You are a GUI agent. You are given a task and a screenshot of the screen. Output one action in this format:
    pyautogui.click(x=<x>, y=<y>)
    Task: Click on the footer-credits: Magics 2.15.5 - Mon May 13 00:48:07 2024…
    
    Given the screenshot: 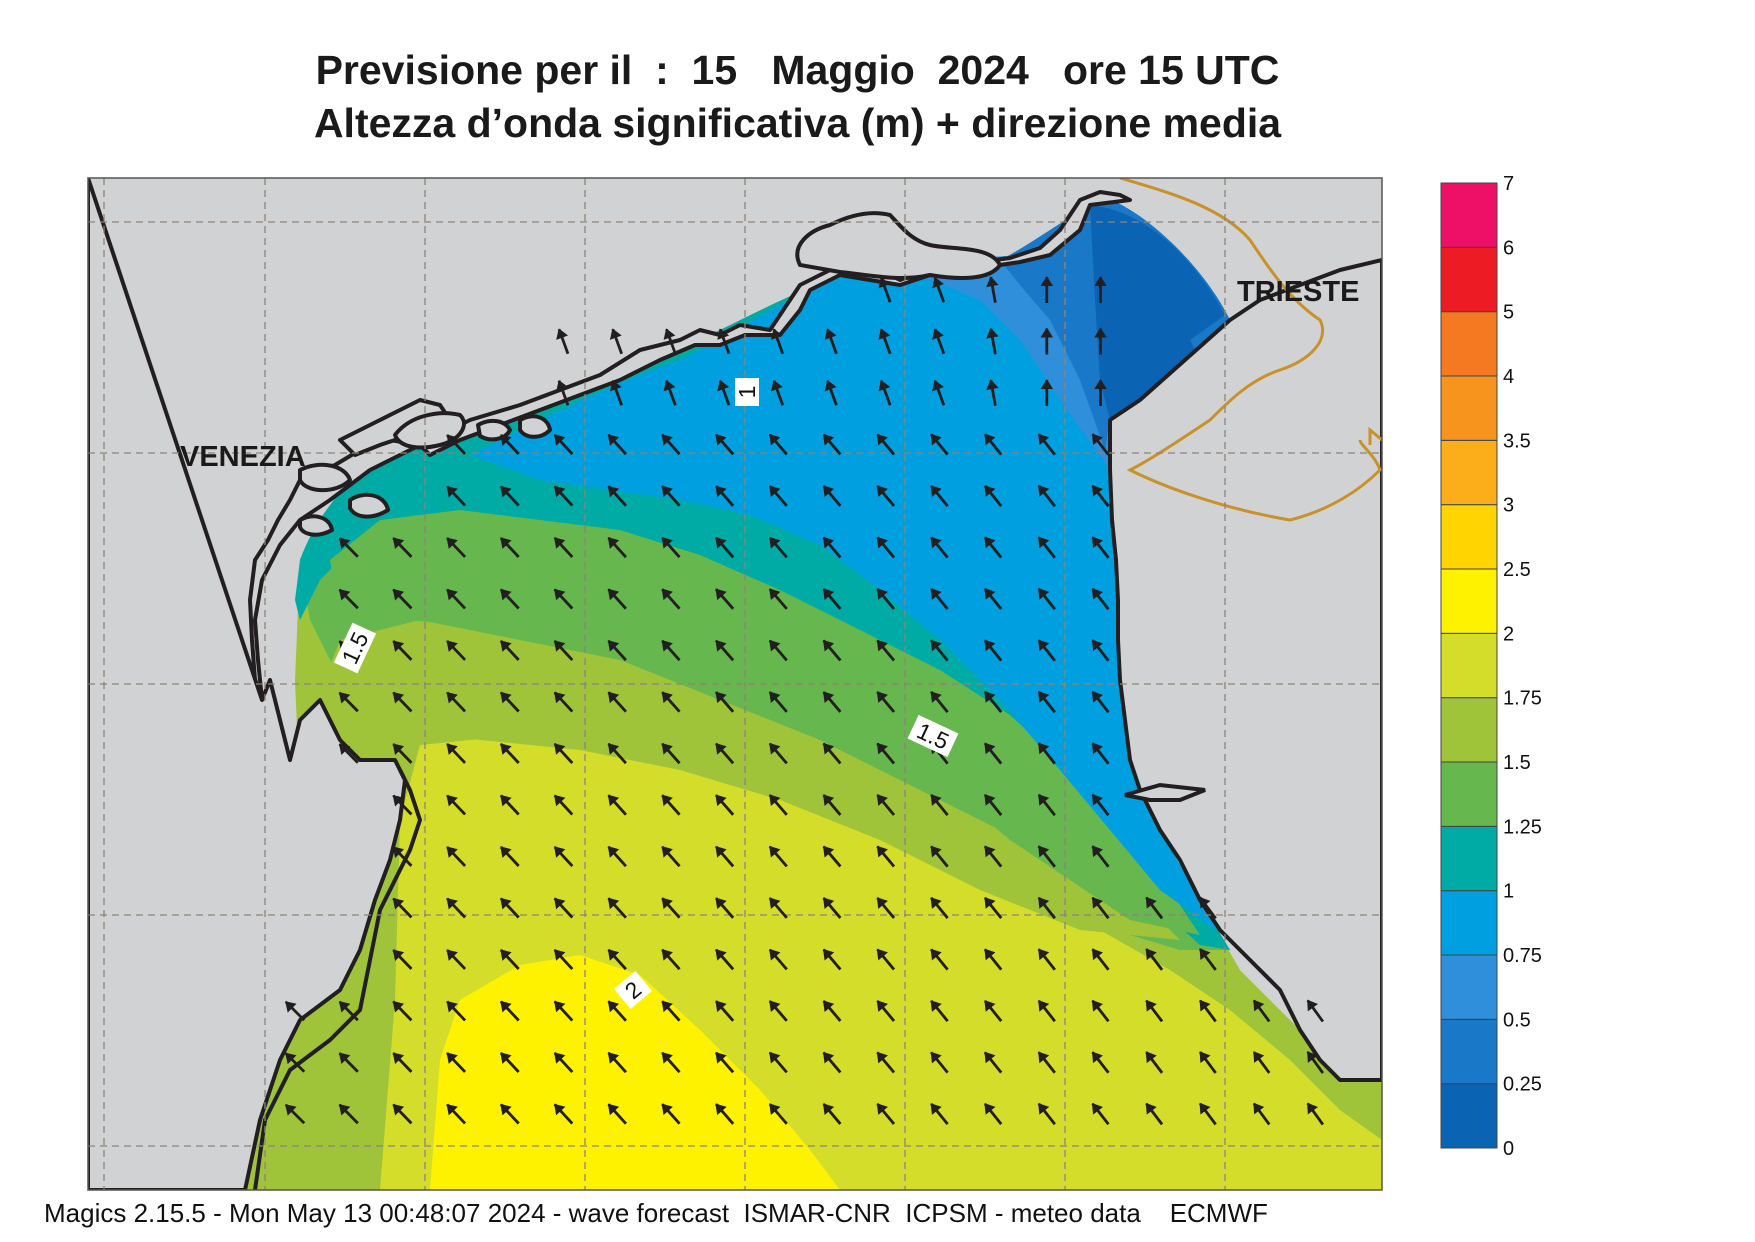 What is the action you would take?
    pyautogui.click(x=656, y=1213)
    